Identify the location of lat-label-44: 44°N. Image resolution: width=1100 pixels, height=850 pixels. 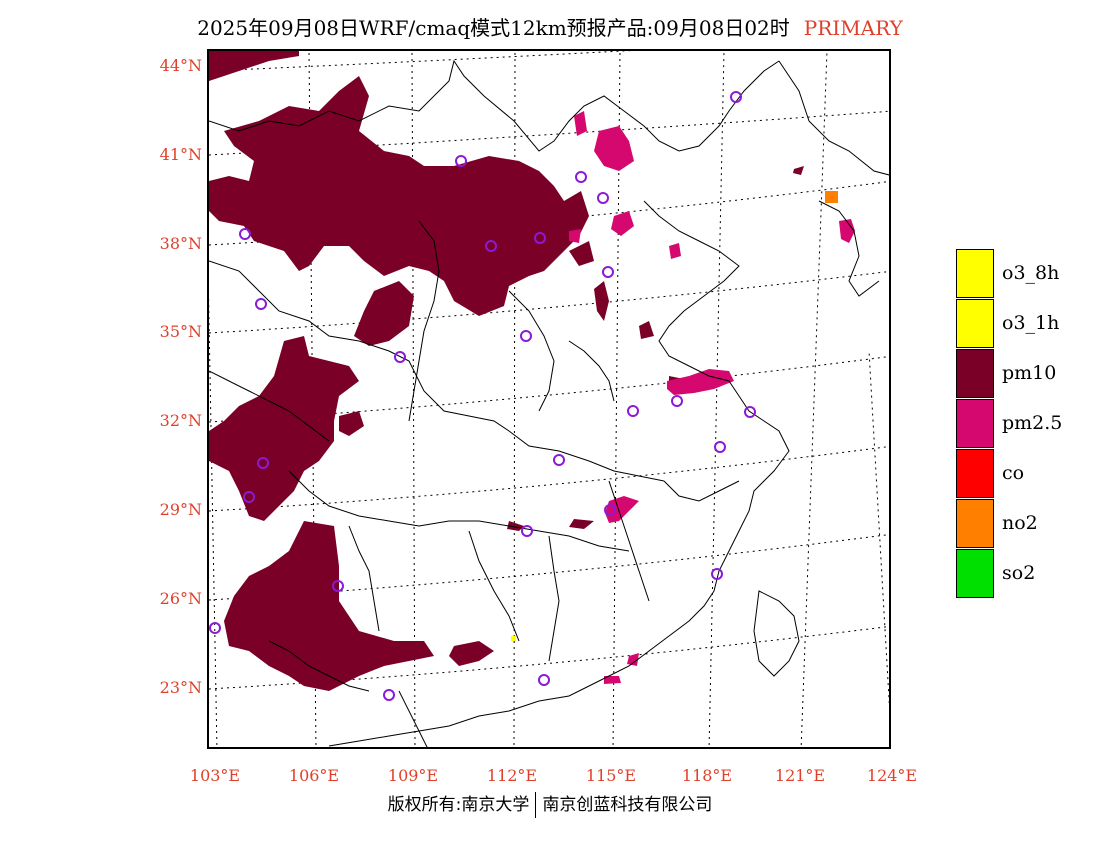
(180, 65).